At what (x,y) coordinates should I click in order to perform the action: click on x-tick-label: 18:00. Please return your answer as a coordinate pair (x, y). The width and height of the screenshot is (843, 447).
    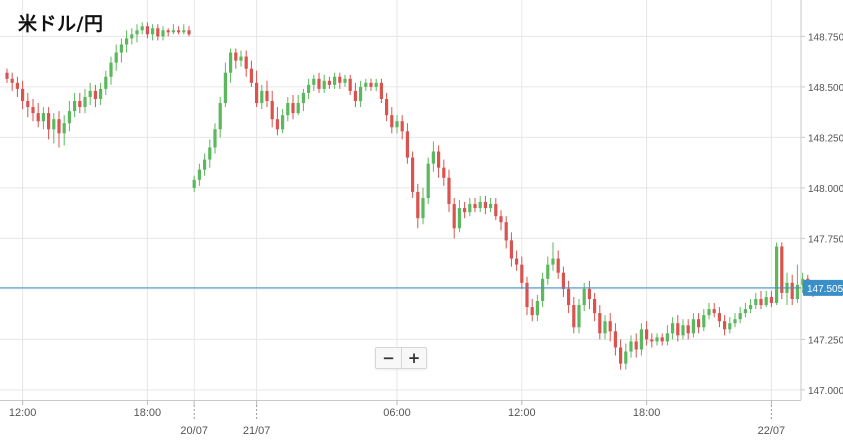
    Looking at the image, I should click on (148, 413).